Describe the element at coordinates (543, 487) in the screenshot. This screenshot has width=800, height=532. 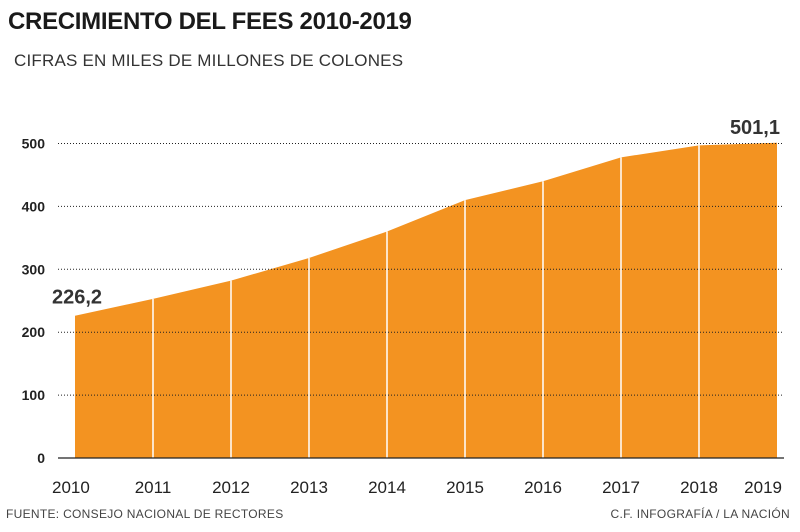
I see `x-tick-label-2016: 2016` at that location.